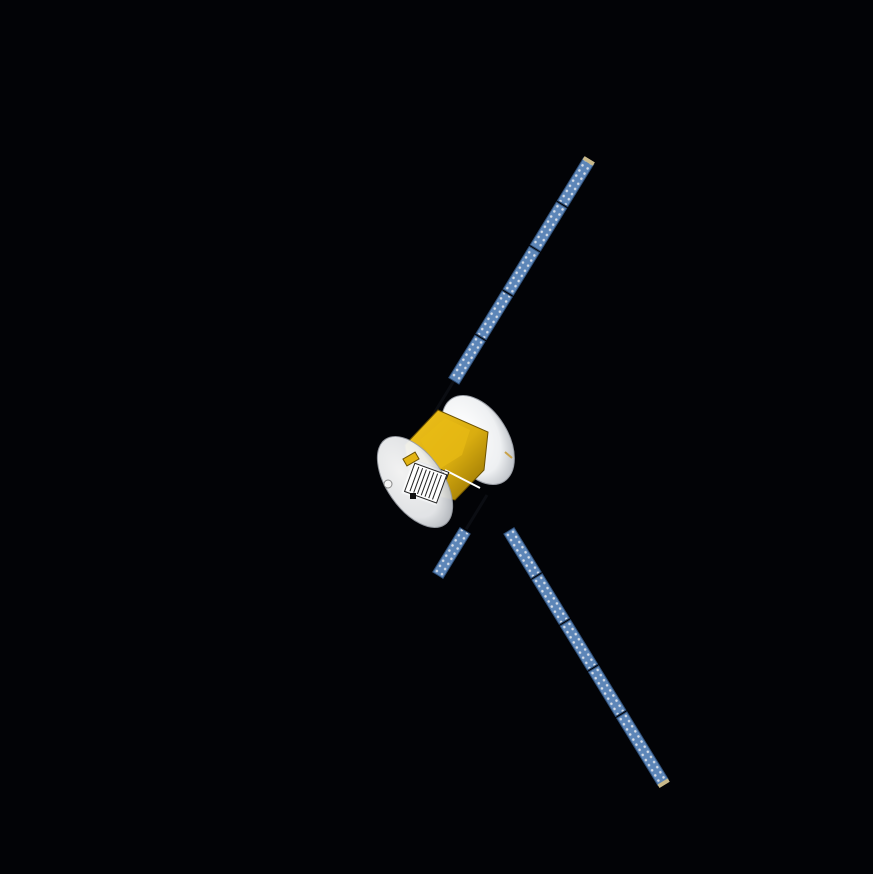 This screenshot has width=873, height=874. What do you see at coordinates (522, 552) in the screenshot?
I see `solar-panel-lower-1b` at bounding box center [522, 552].